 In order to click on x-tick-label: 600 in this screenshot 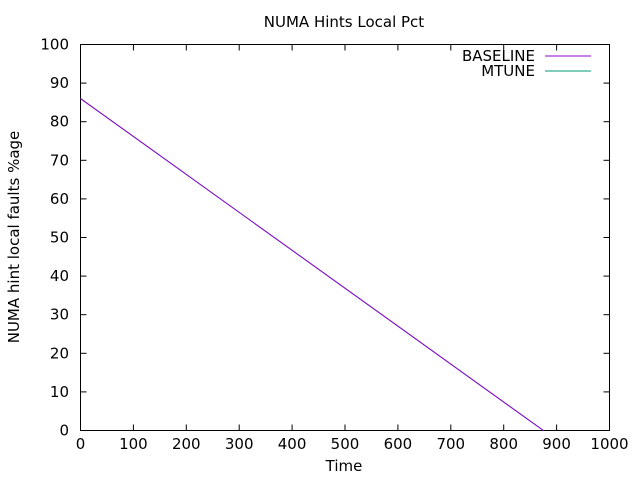, I will do `click(398, 444)`.